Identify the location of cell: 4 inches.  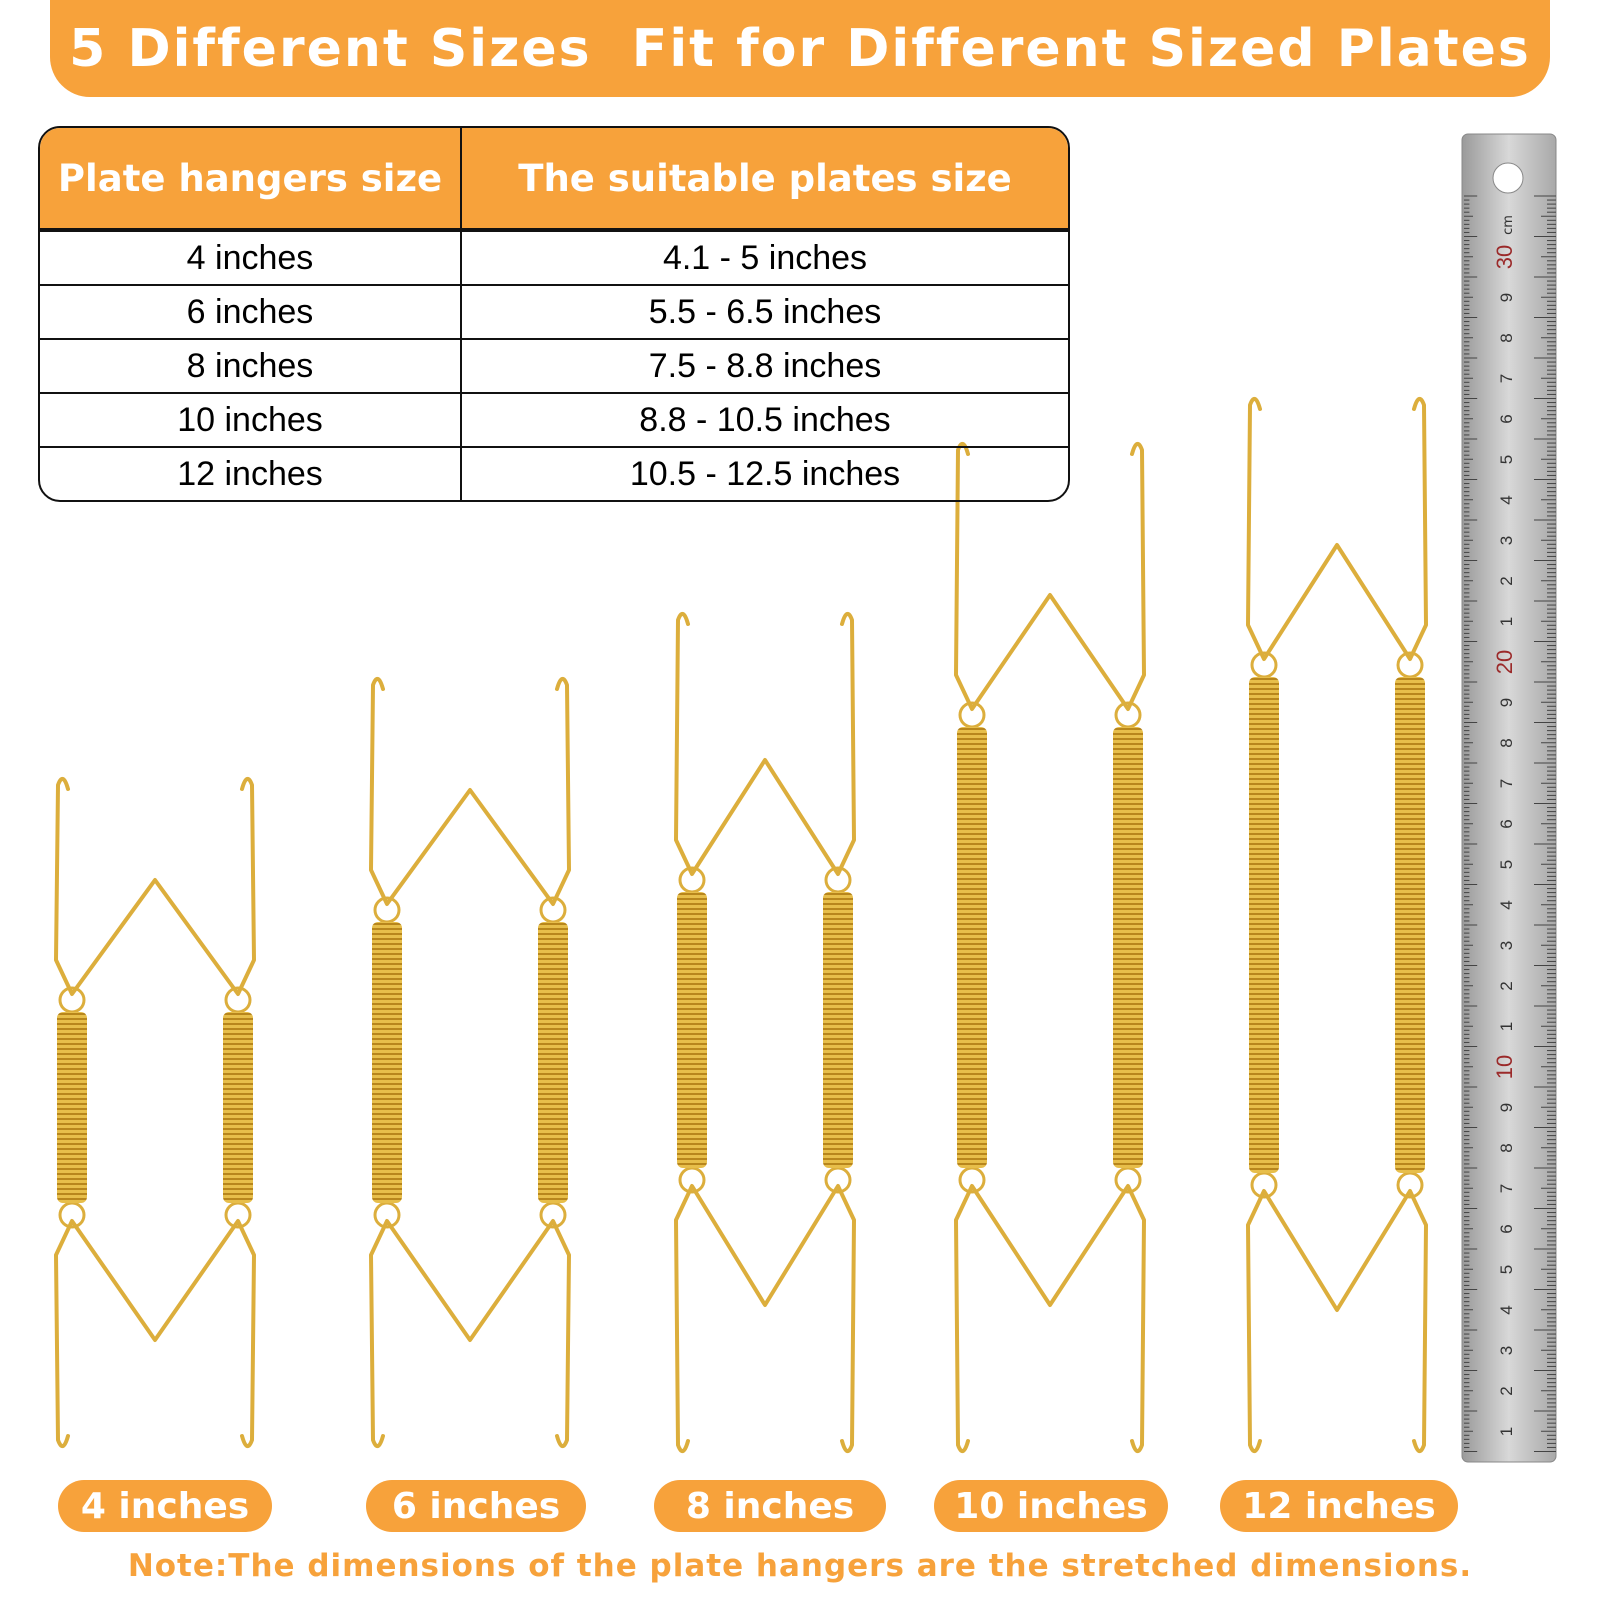
(251, 257).